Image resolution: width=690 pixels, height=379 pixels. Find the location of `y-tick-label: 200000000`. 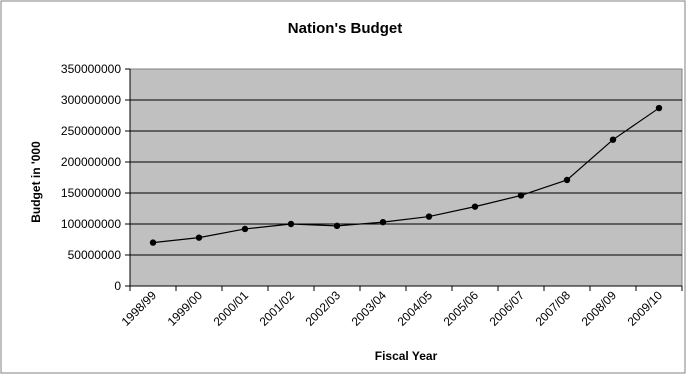

y-tick-label: 200000000 is located at coordinates (91, 162).